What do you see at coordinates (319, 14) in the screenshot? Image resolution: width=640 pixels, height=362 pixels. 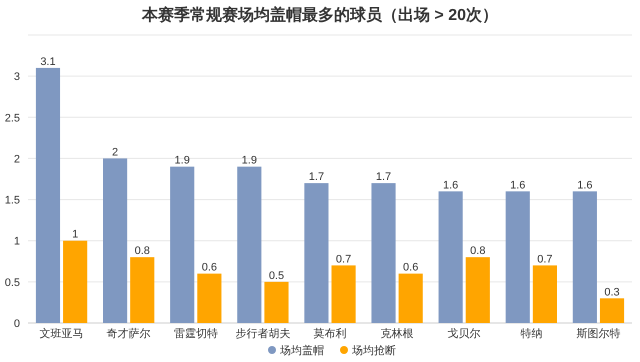 I see `chart-title: 本赛季常规赛场均盖帽最多的球员（出场 > 20次）` at bounding box center [319, 14].